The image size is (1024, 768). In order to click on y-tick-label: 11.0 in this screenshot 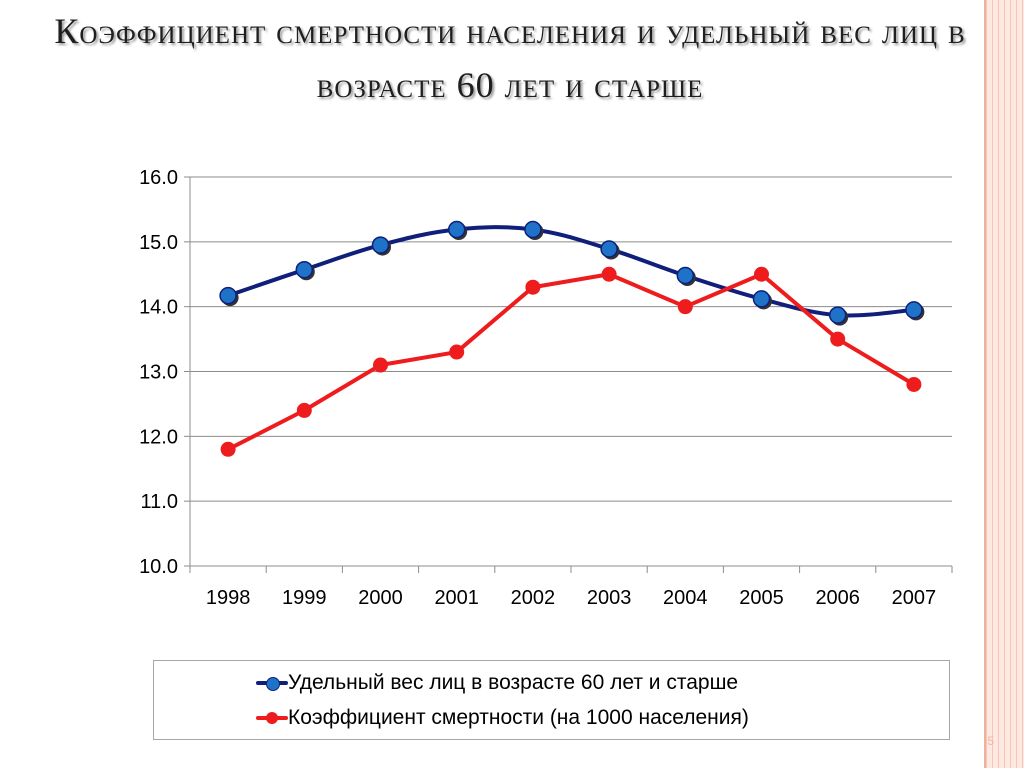, I will do `click(159, 502)`.